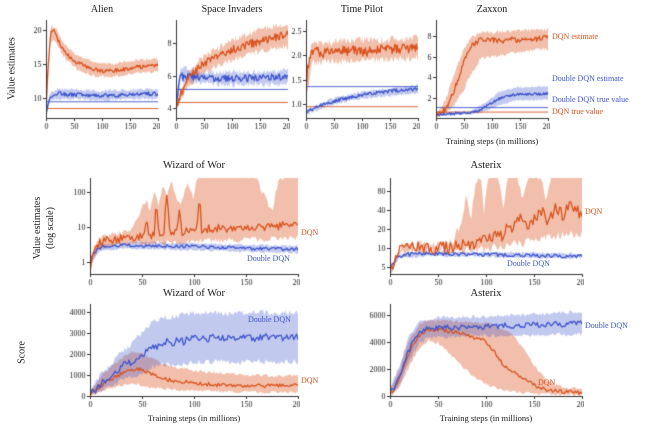 This screenshot has width=668, height=437. What do you see at coordinates (528, 263) in the screenshot?
I see `annotation-asterix-value-double-dqn: Double DQN` at bounding box center [528, 263].